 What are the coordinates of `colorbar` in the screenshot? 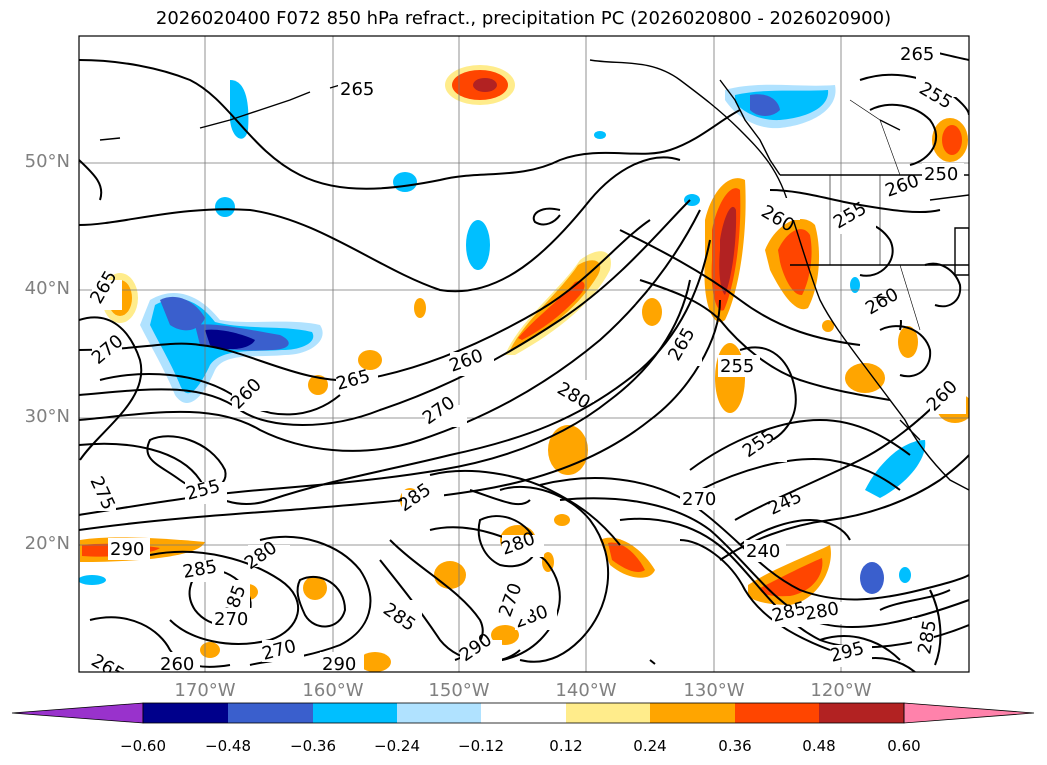 It's located at (523, 713).